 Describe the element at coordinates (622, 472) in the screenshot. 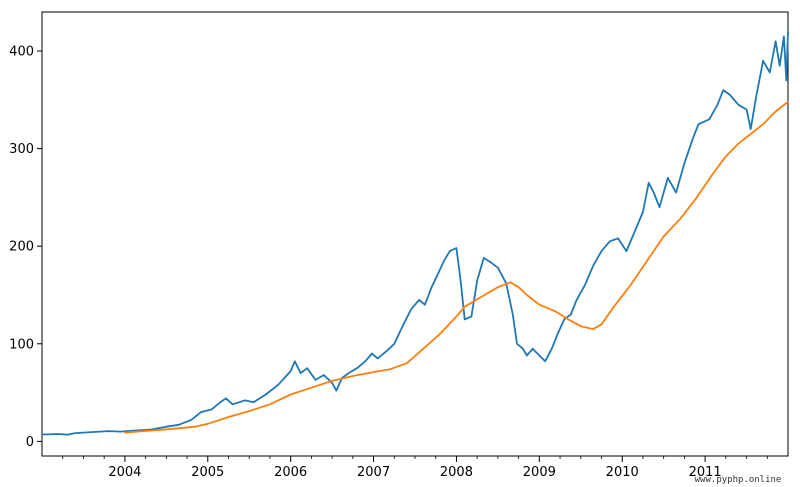

I see `x-tick-label: 2010` at that location.